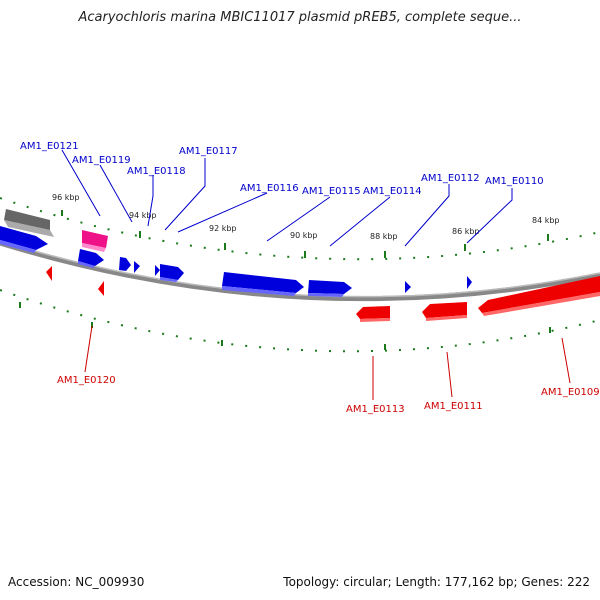 Image resolution: width=600 pixels, height=600 pixels. What do you see at coordinates (66, 197) in the screenshot?
I see `tick-label-96: 96 kbp` at bounding box center [66, 197].